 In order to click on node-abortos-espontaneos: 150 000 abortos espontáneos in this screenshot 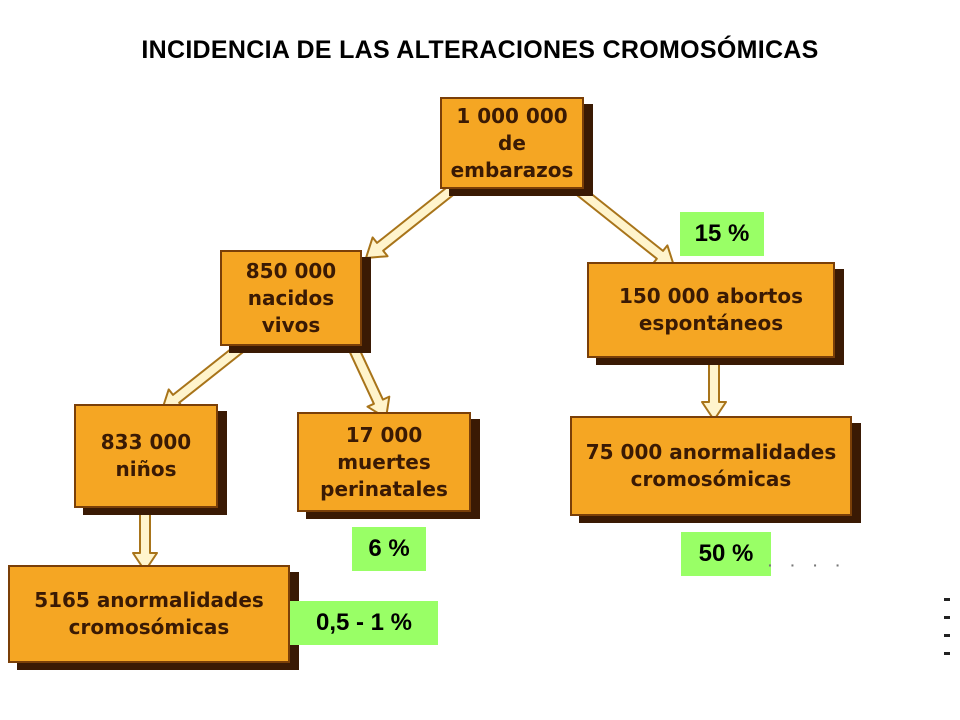, I will do `click(711, 310)`.